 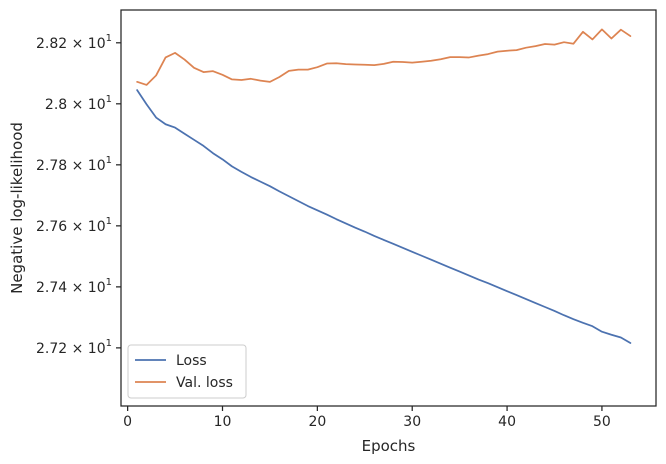 I want to click on legend-label-val-loss: Val. loss, so click(x=204, y=383).